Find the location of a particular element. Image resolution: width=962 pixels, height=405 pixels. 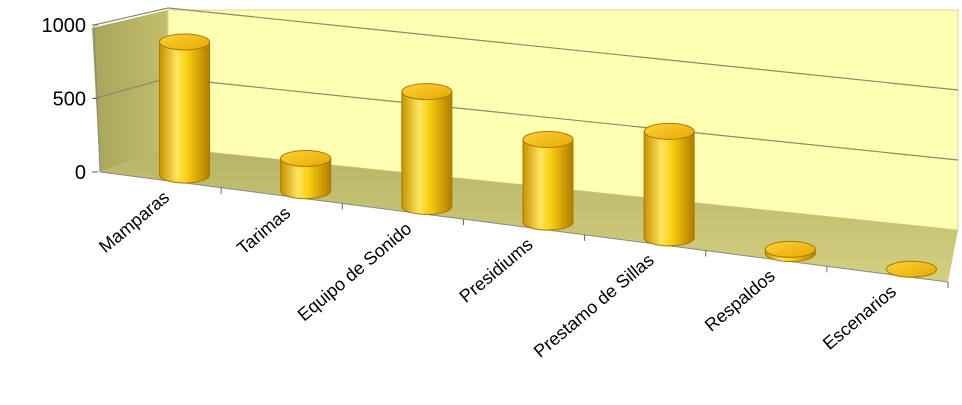

category-label: Respaldos is located at coordinates (740, 300).